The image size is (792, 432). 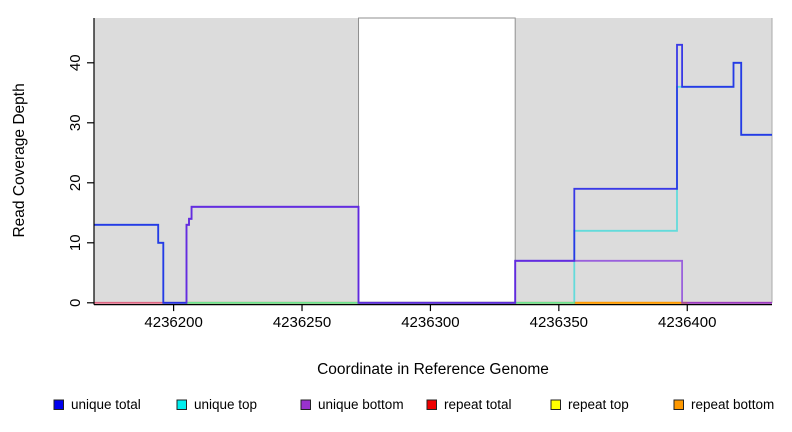 I want to click on y-tick-label: 10, so click(x=75, y=242).